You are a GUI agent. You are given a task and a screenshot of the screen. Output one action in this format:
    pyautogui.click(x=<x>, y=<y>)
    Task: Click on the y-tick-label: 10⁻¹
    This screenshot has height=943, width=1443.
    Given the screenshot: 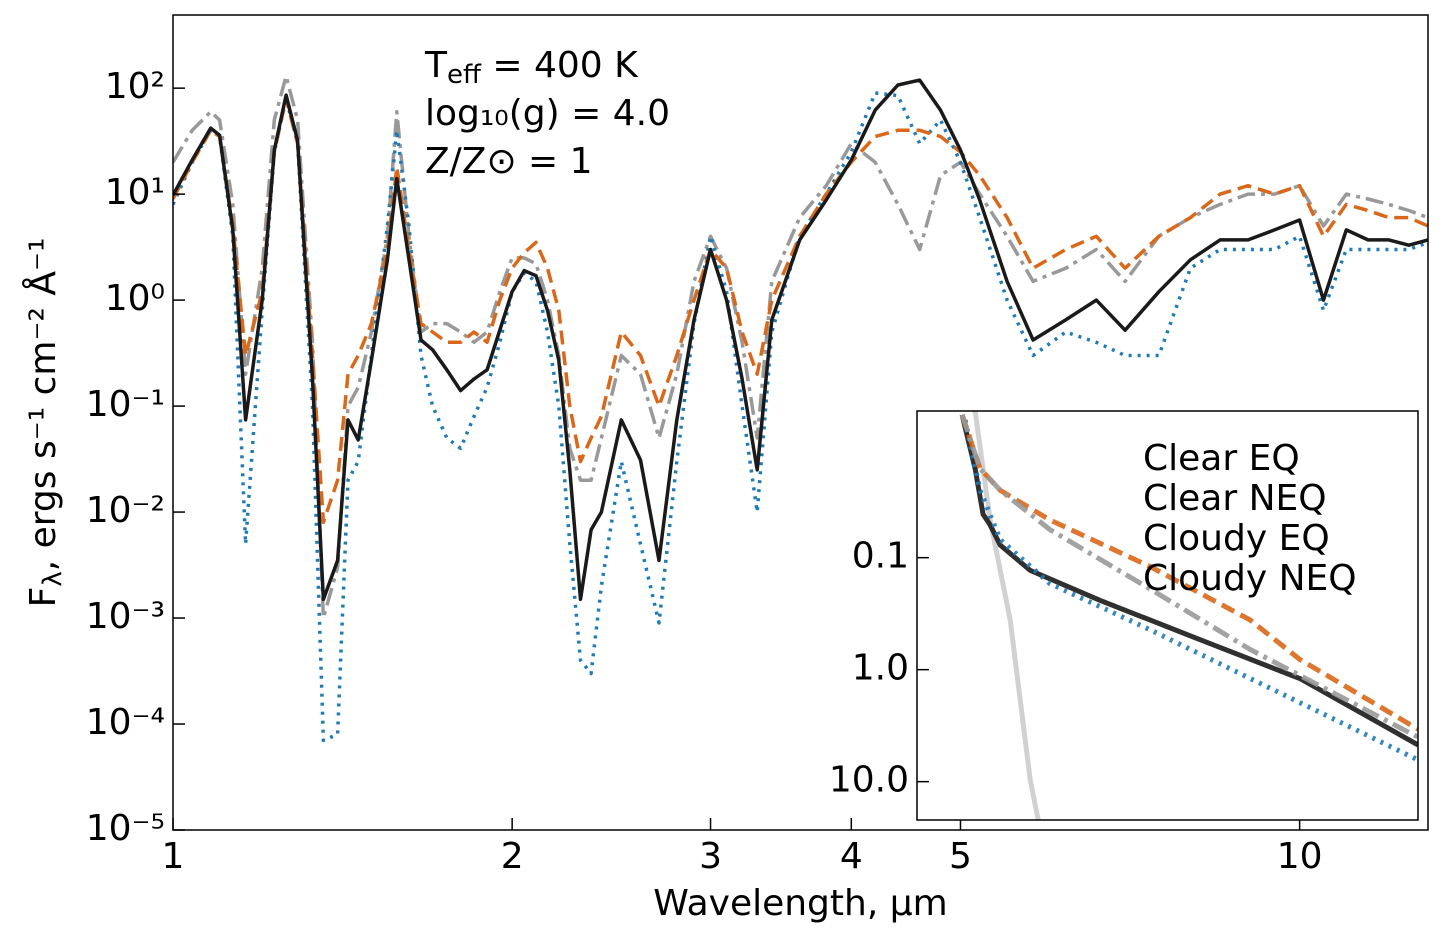 What is the action you would take?
    pyautogui.click(x=125, y=404)
    